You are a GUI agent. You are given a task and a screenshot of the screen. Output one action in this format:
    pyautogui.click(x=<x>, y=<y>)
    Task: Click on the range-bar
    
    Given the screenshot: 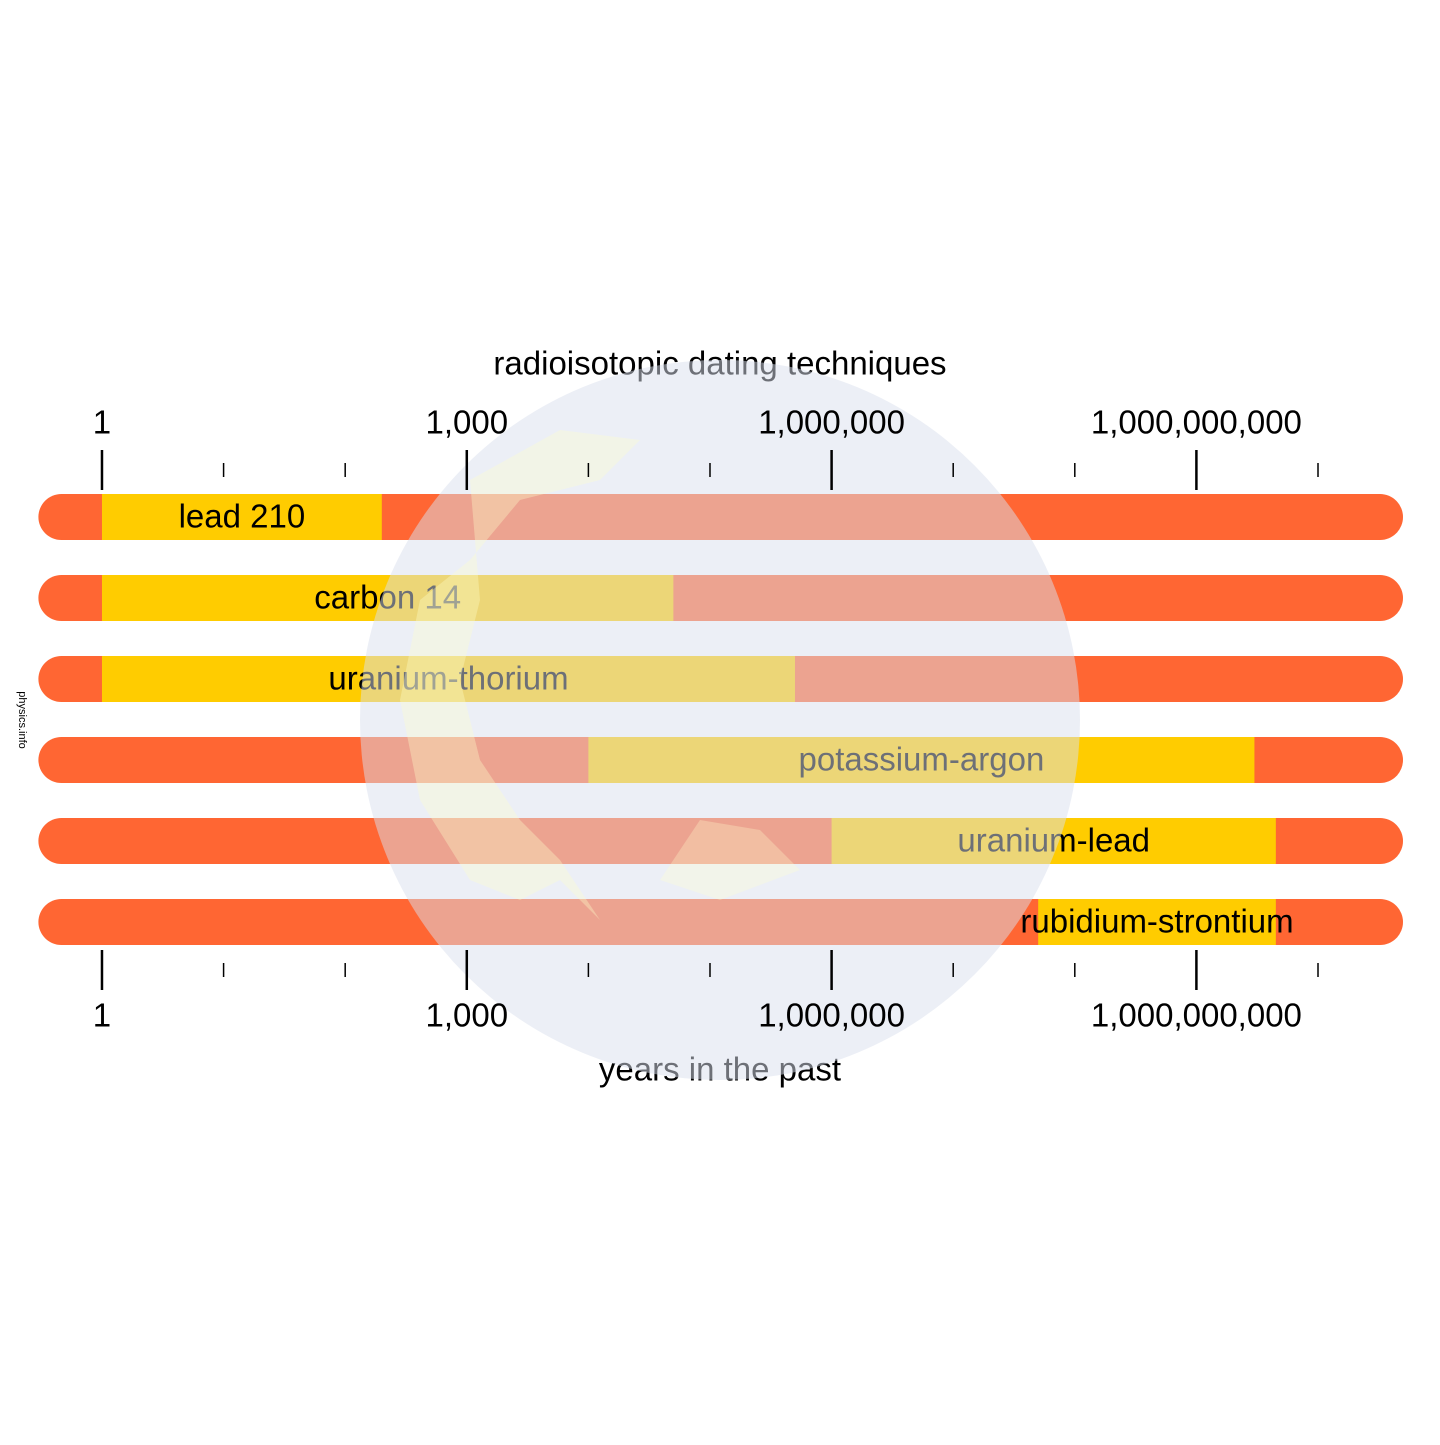 What is the action you would take?
    pyautogui.click(x=241, y=517)
    